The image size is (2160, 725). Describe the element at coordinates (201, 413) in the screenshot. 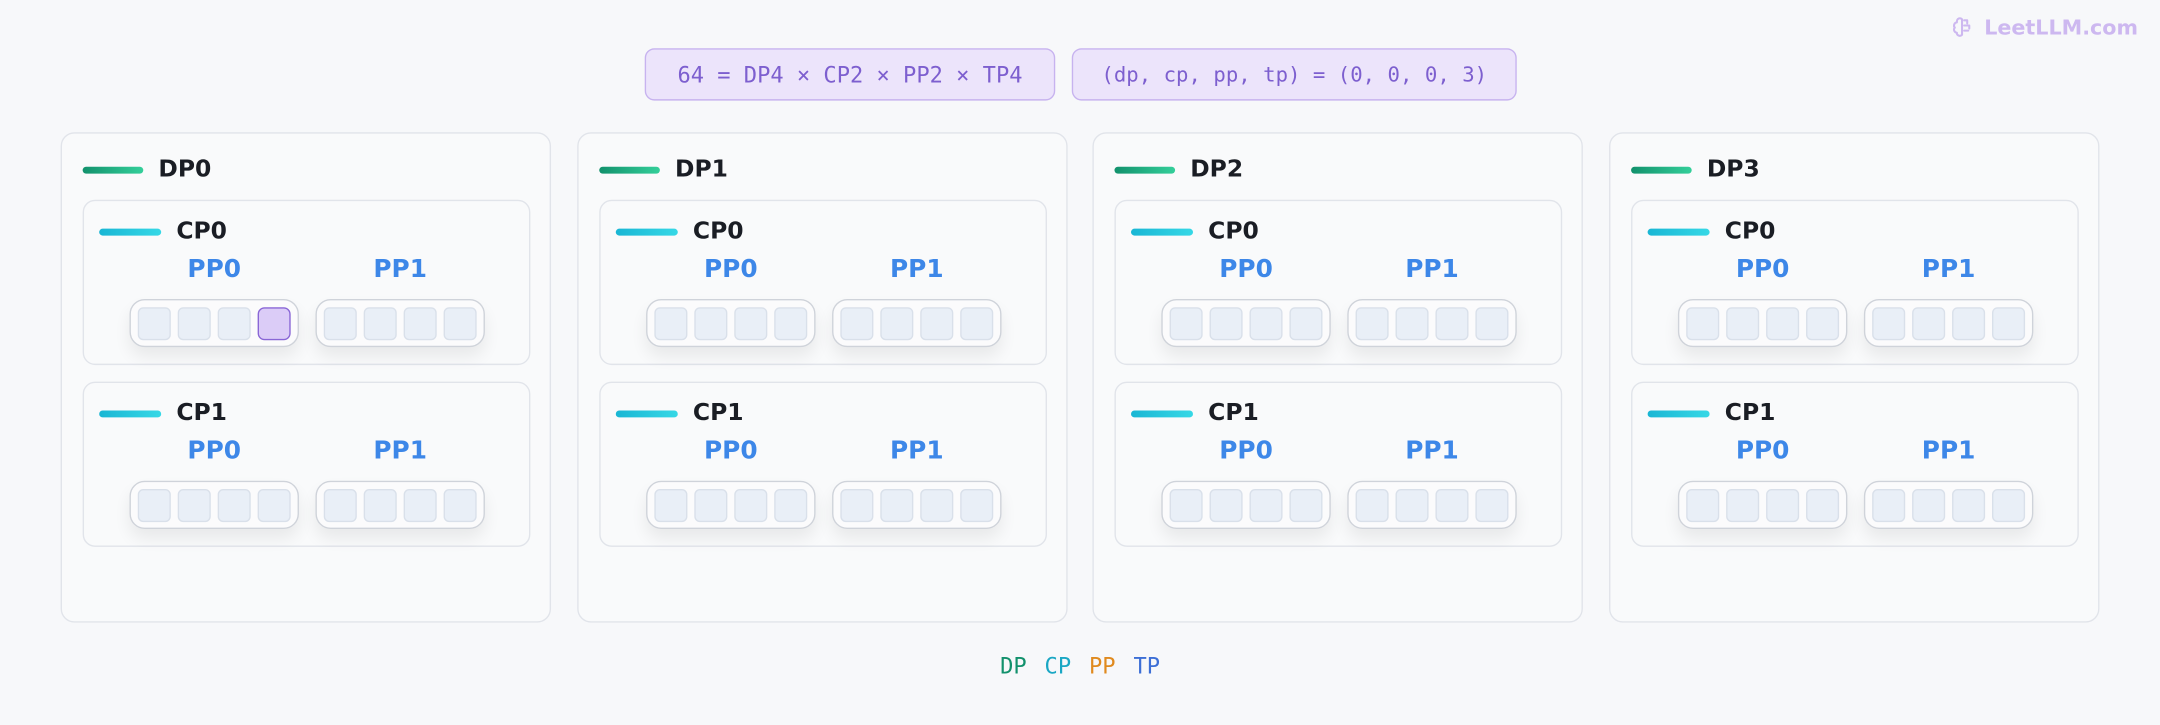

I see `cp-label: CP1` at that location.